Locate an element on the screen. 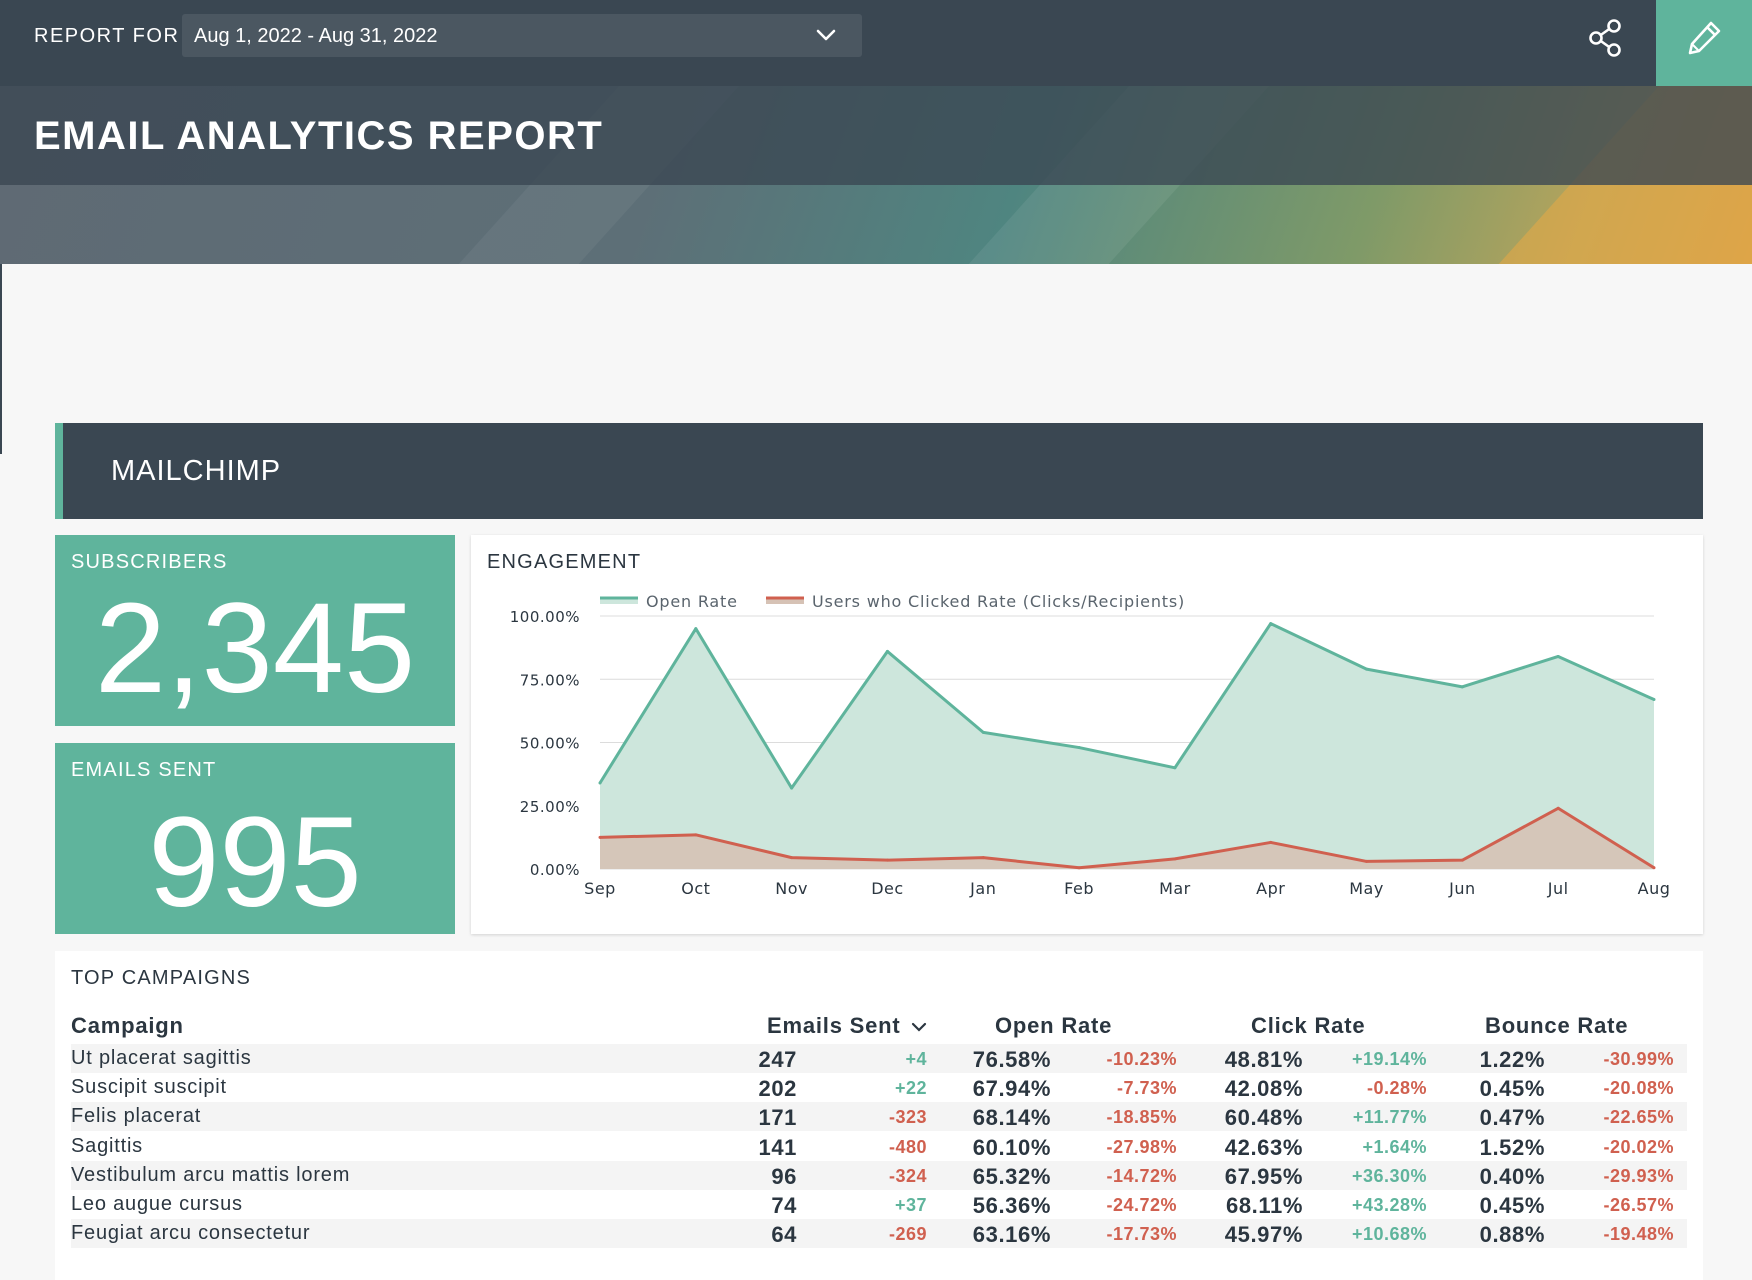 The width and height of the screenshot is (1752, 1280). column-header-emails-sent: Emails Sent is located at coordinates (847, 1026).